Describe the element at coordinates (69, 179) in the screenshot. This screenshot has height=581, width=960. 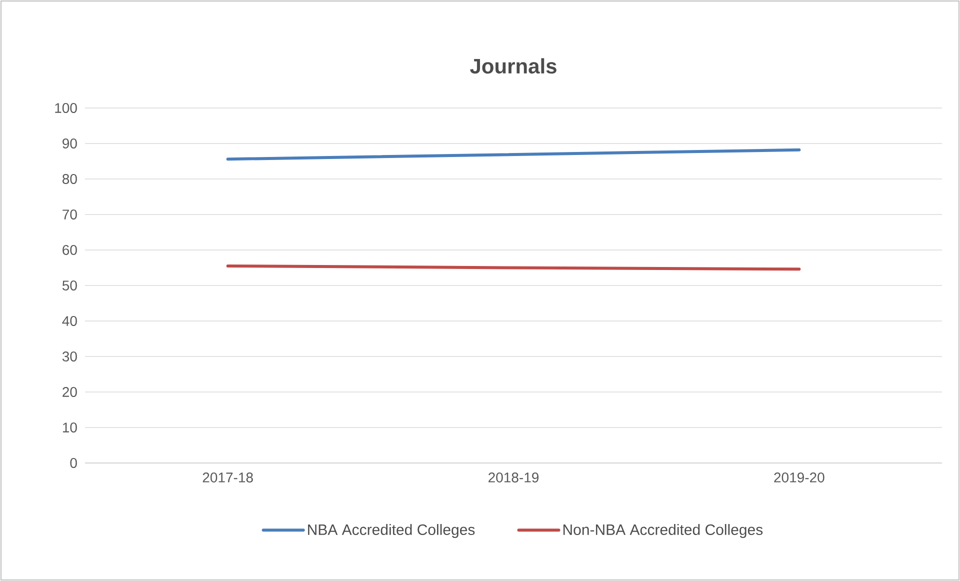
I see `y-tick-label: 80` at that location.